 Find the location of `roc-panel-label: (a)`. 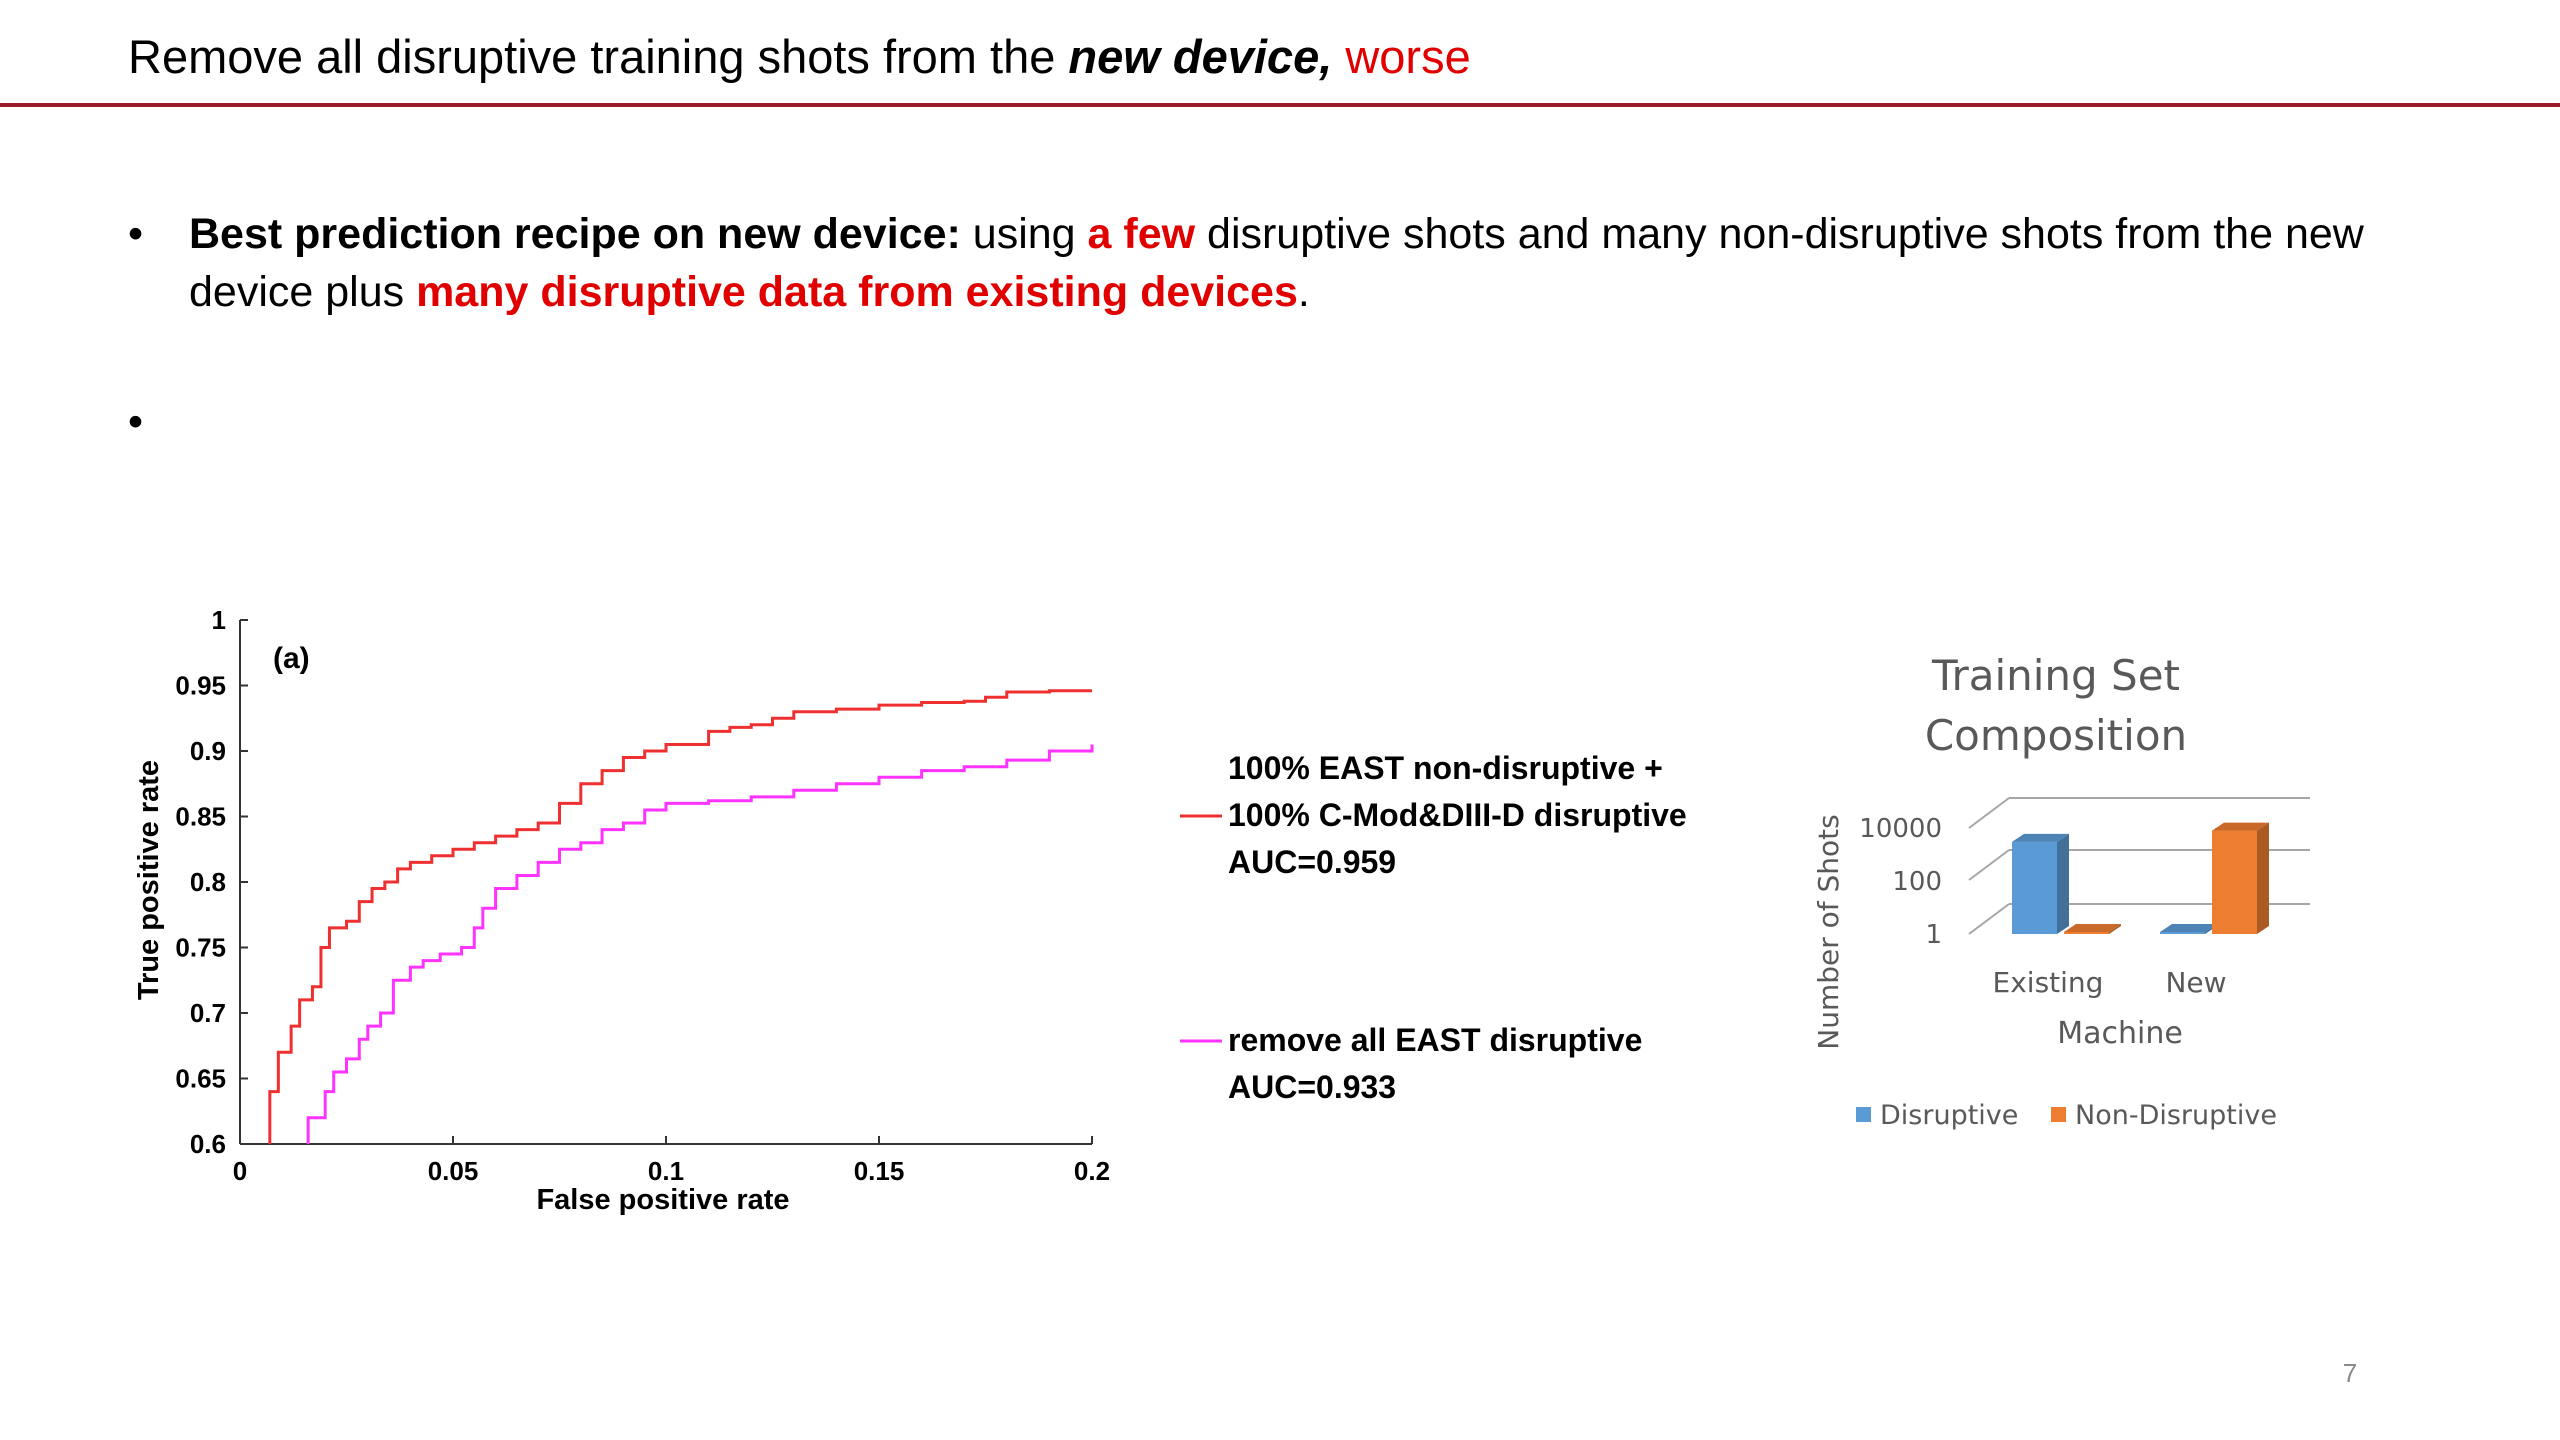

roc-panel-label: (a) is located at coordinates (291, 658).